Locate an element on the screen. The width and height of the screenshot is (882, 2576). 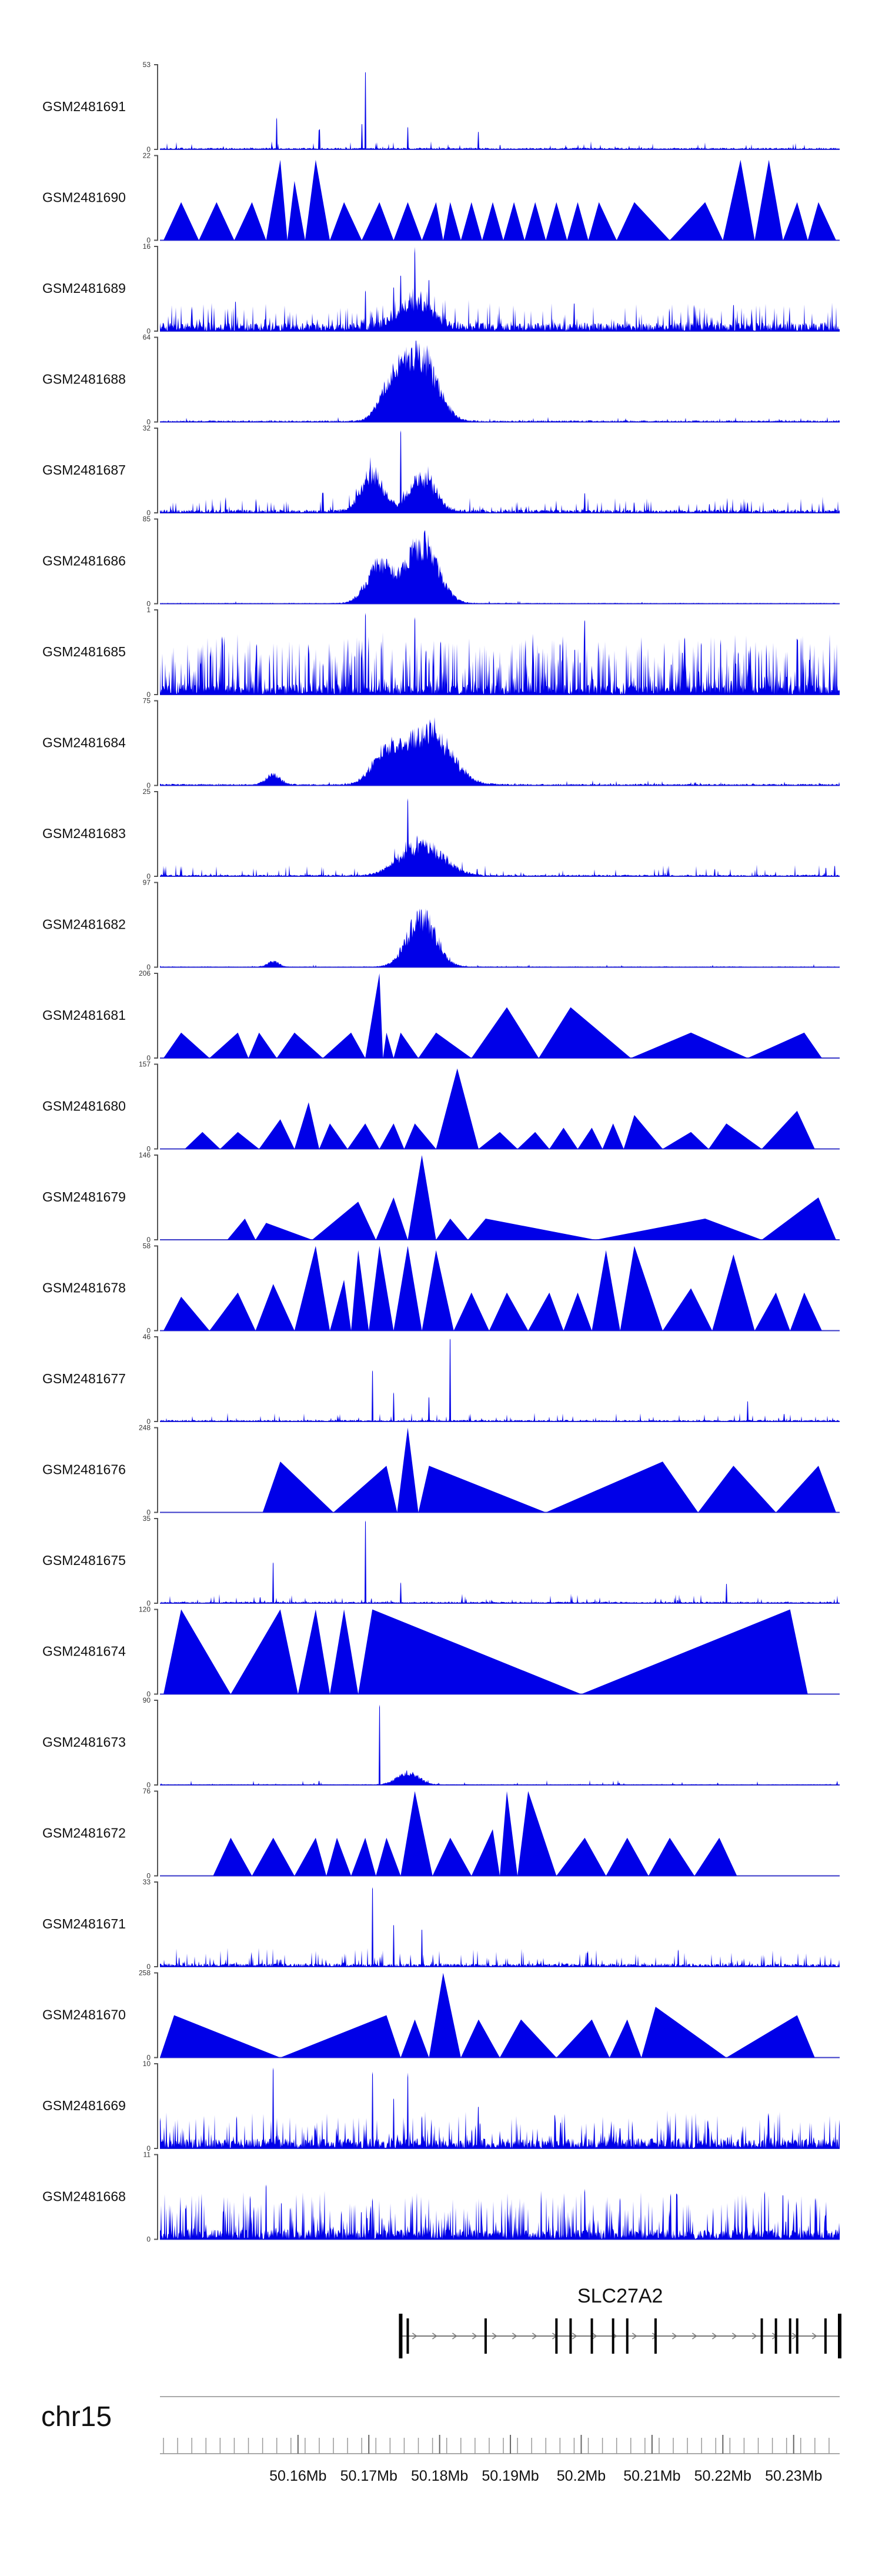
track-GSM2481683: GSM2481683 25 0 is located at coordinates (441, 834).